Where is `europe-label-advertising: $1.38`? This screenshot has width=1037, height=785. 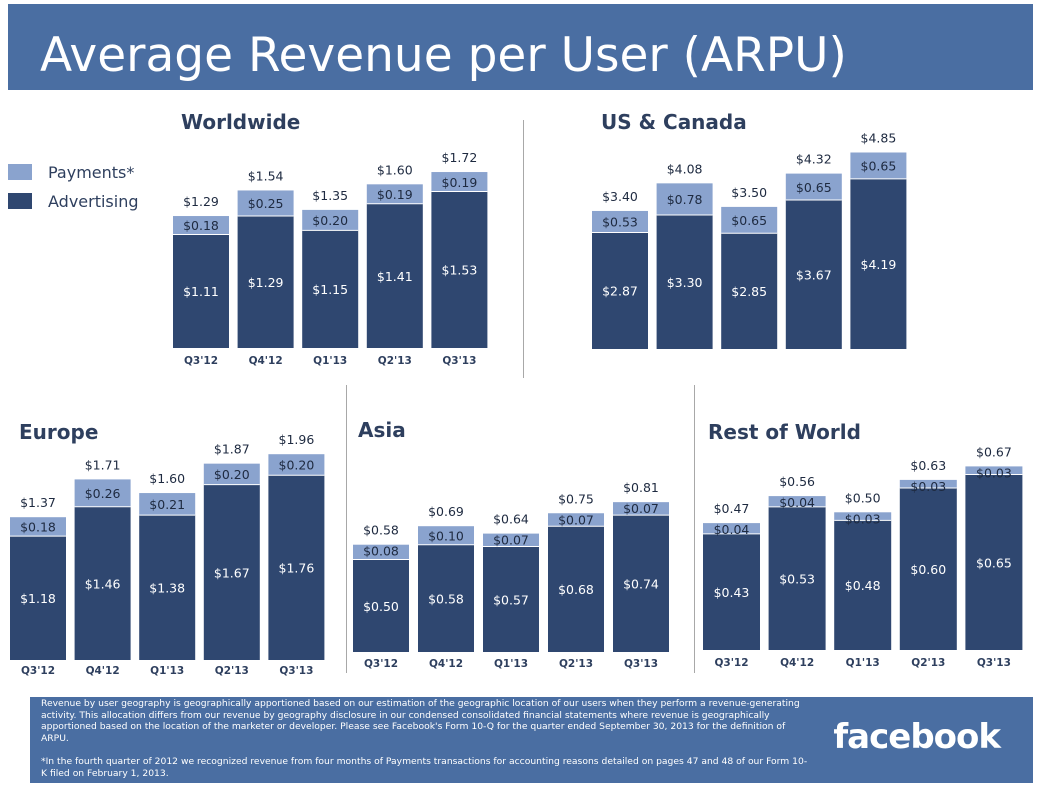 europe-label-advertising: $1.38 is located at coordinates (167, 588).